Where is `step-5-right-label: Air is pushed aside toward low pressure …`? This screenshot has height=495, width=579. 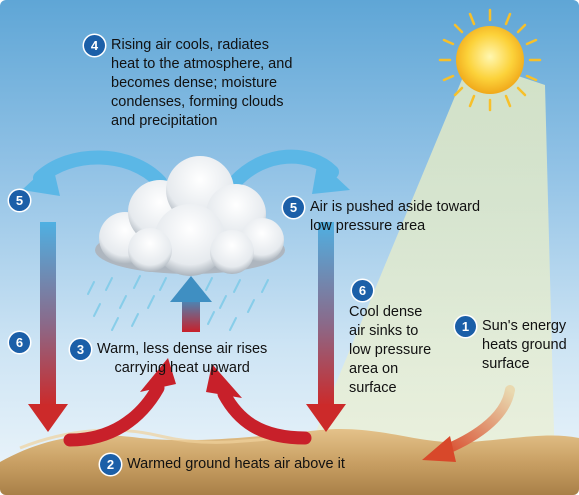
step-5-right-label: Air is pushed aside toward low pressure … is located at coordinates (395, 216).